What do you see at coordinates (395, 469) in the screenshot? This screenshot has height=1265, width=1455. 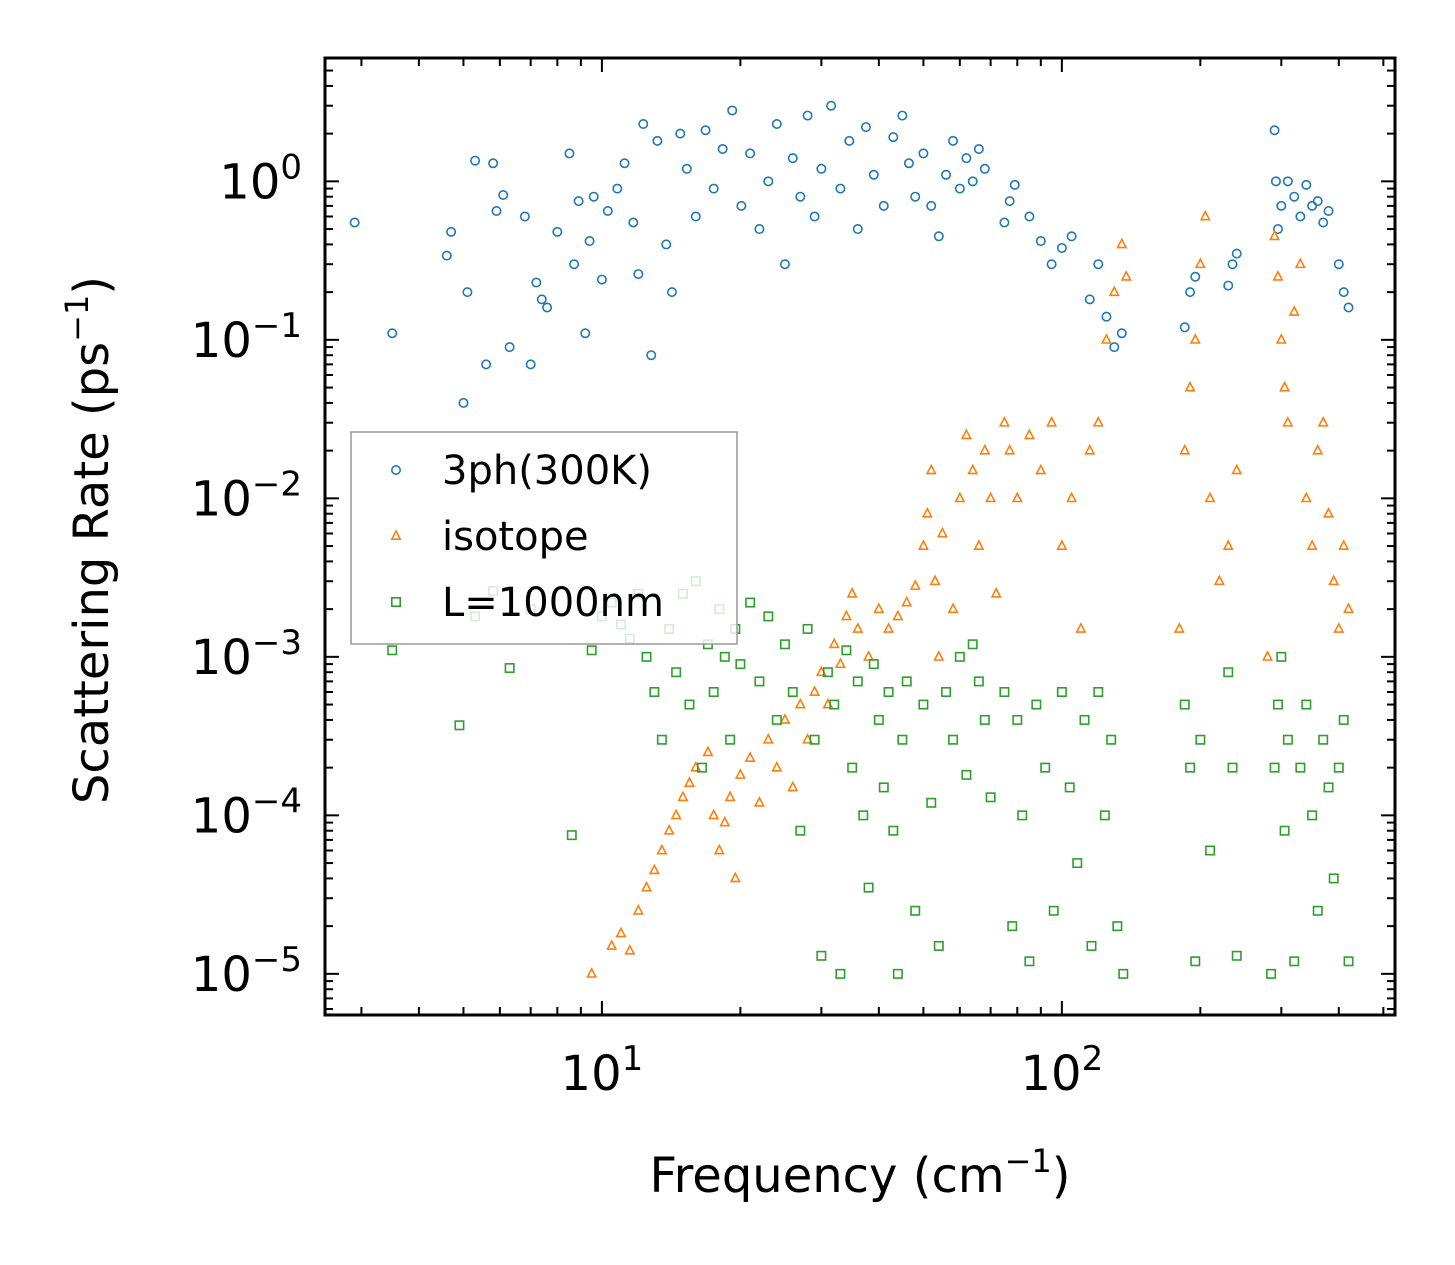 I see `legend-marker-circle` at bounding box center [395, 469].